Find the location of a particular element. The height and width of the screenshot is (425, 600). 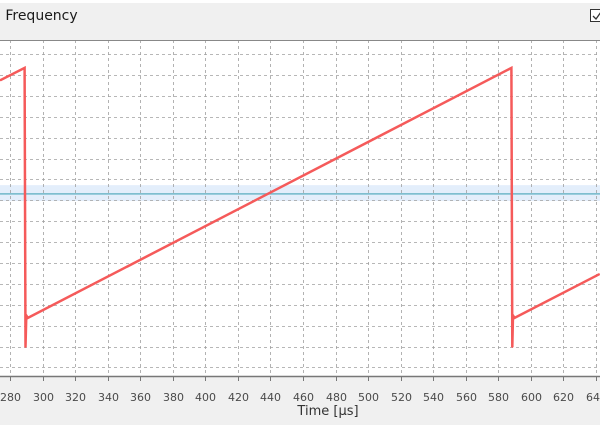

x-tick-label: 460 is located at coordinates (303, 397).